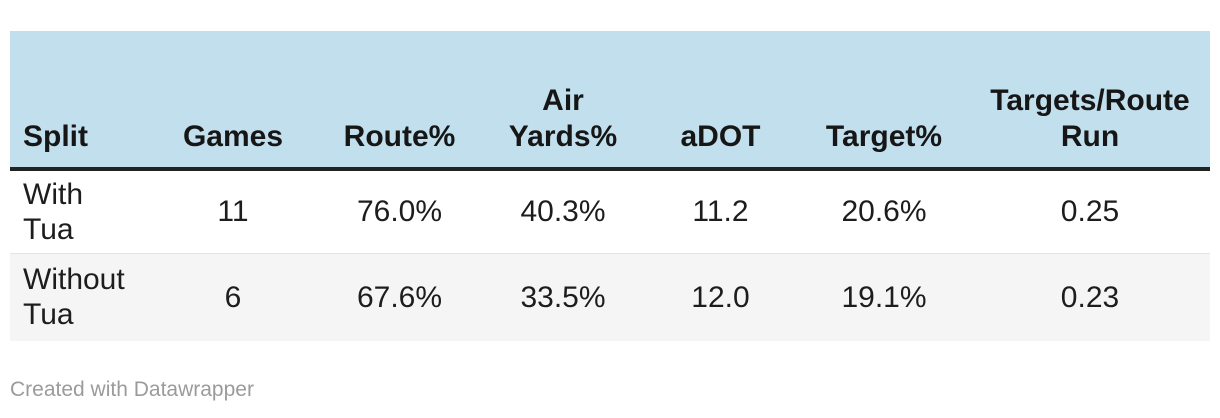 The image size is (1220, 418). I want to click on col-header-target-pct: Target%, so click(884, 100).